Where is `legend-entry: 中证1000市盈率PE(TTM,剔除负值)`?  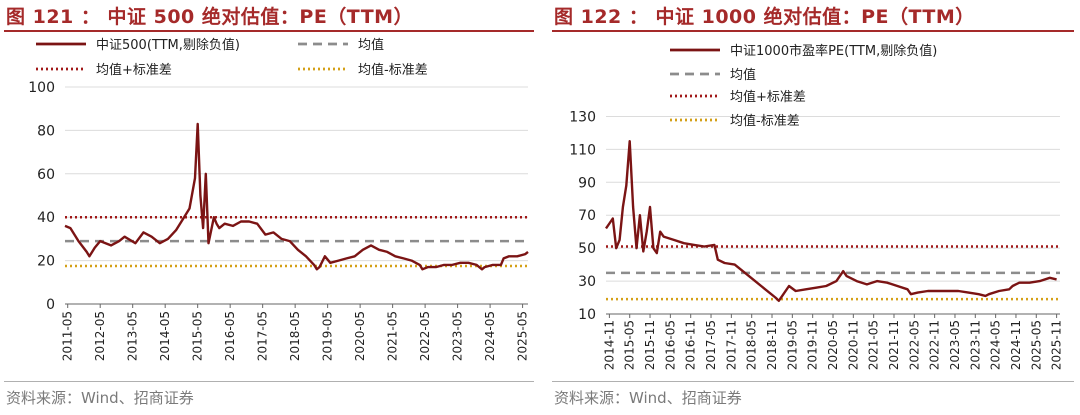
legend-entry: 中证1000市盈率PE(TTM,剔除负值) is located at coordinates (803, 51).